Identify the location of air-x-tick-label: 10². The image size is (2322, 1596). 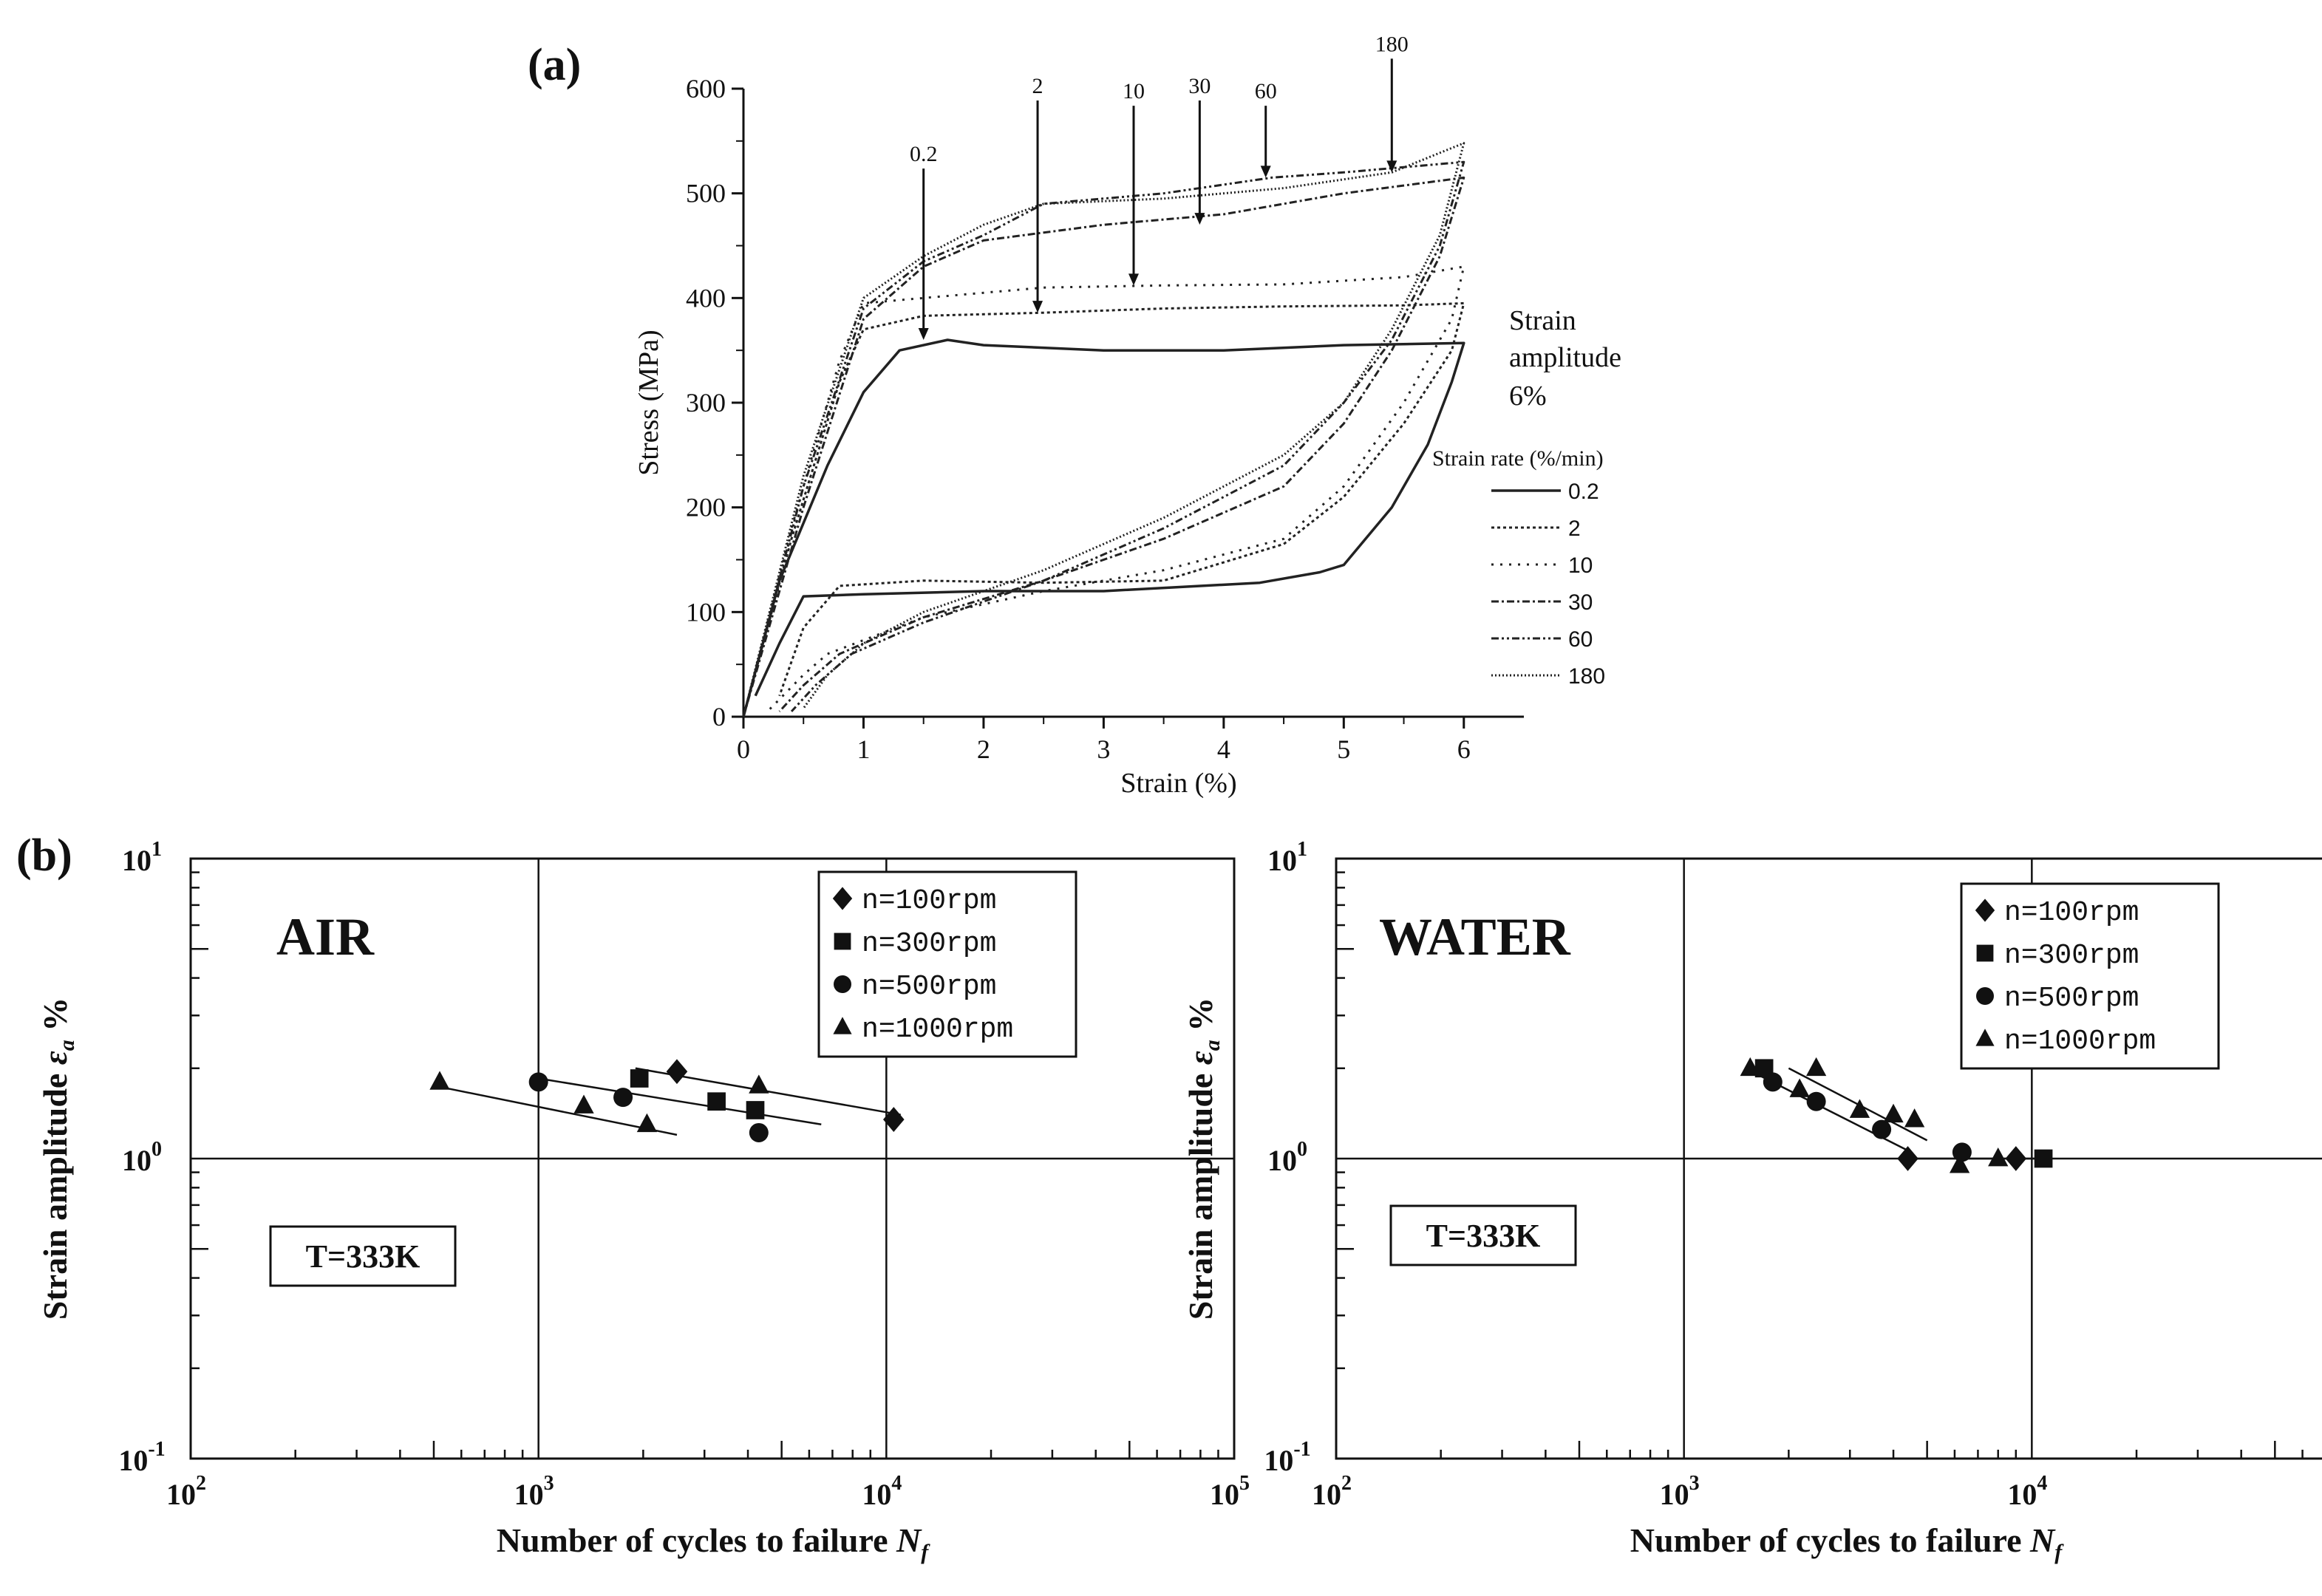
(186, 1491).